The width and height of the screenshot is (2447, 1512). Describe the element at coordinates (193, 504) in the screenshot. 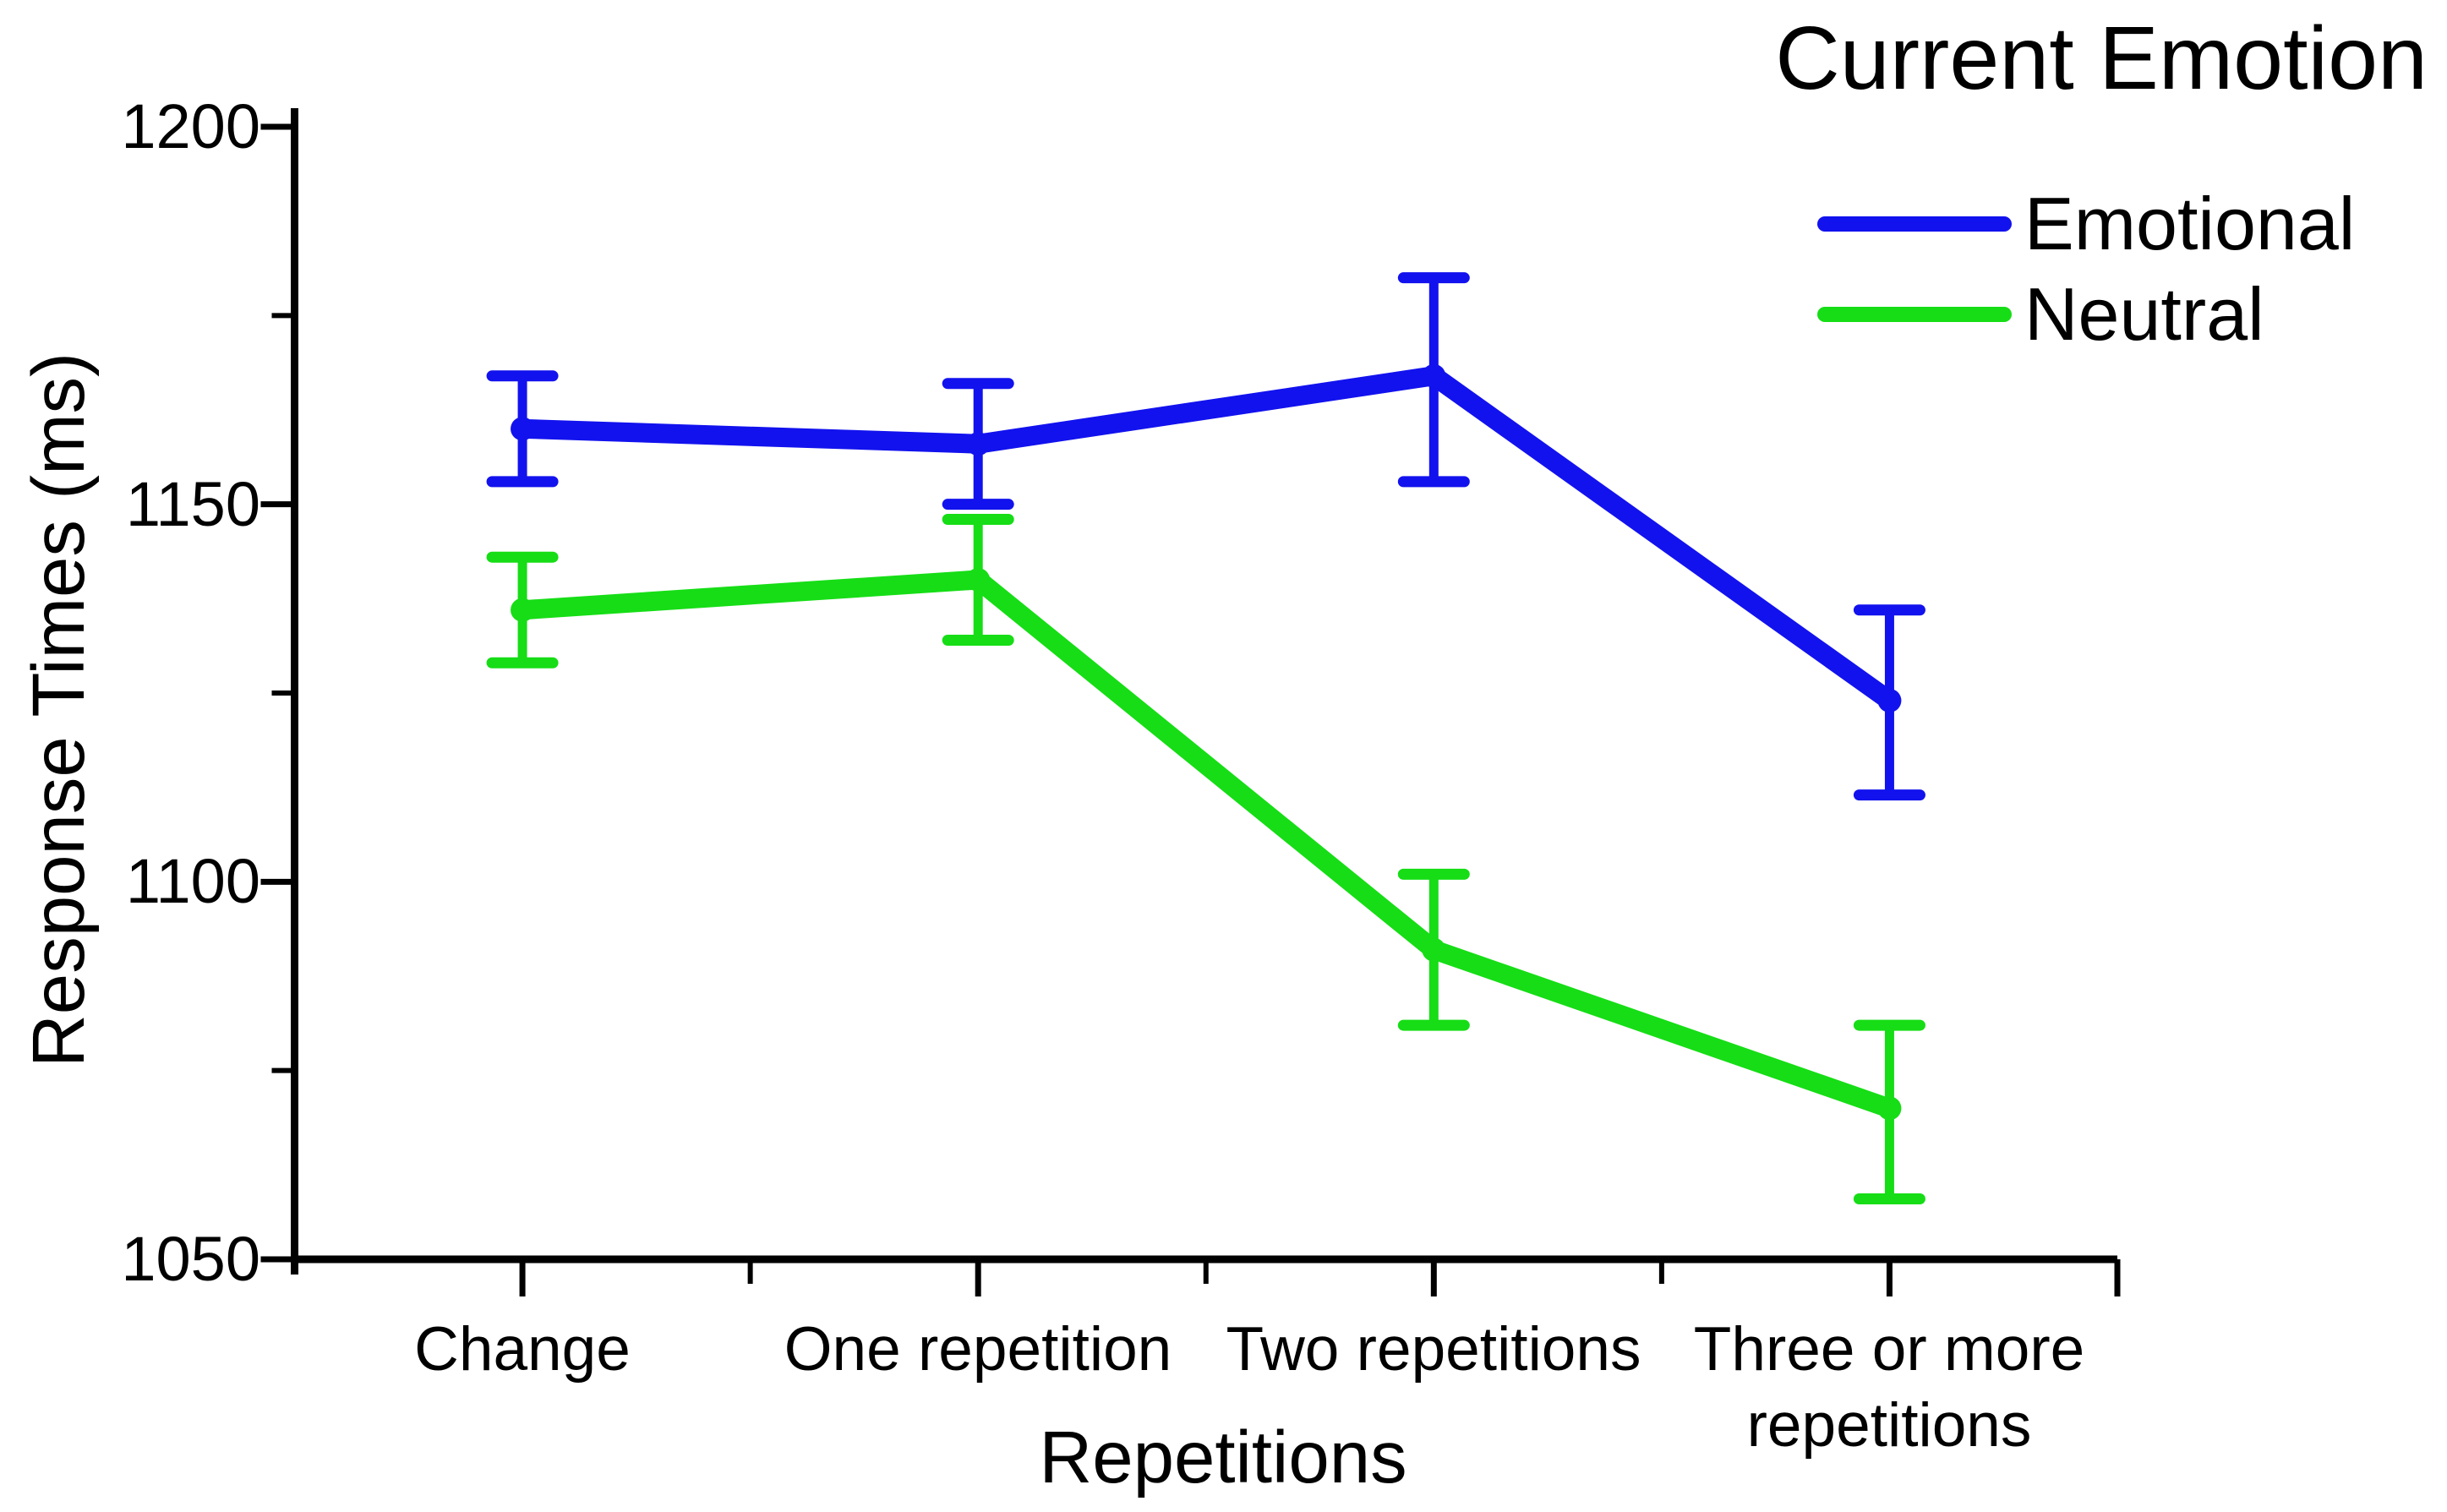

I see `y-tick-label: 1150` at that location.